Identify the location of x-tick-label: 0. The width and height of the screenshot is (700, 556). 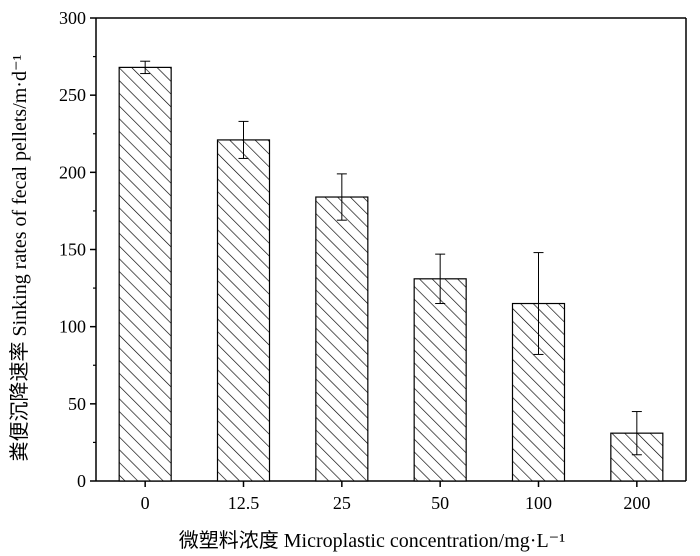
(145, 503).